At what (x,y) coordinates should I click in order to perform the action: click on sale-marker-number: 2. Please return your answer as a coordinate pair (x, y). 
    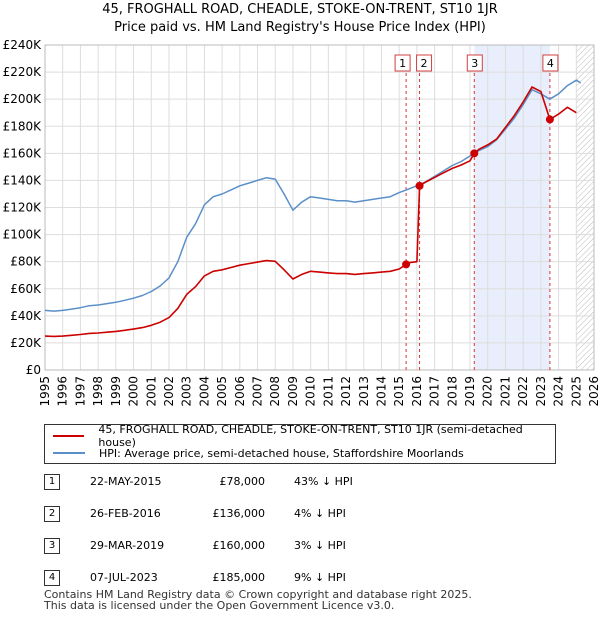
    Looking at the image, I should click on (424, 63).